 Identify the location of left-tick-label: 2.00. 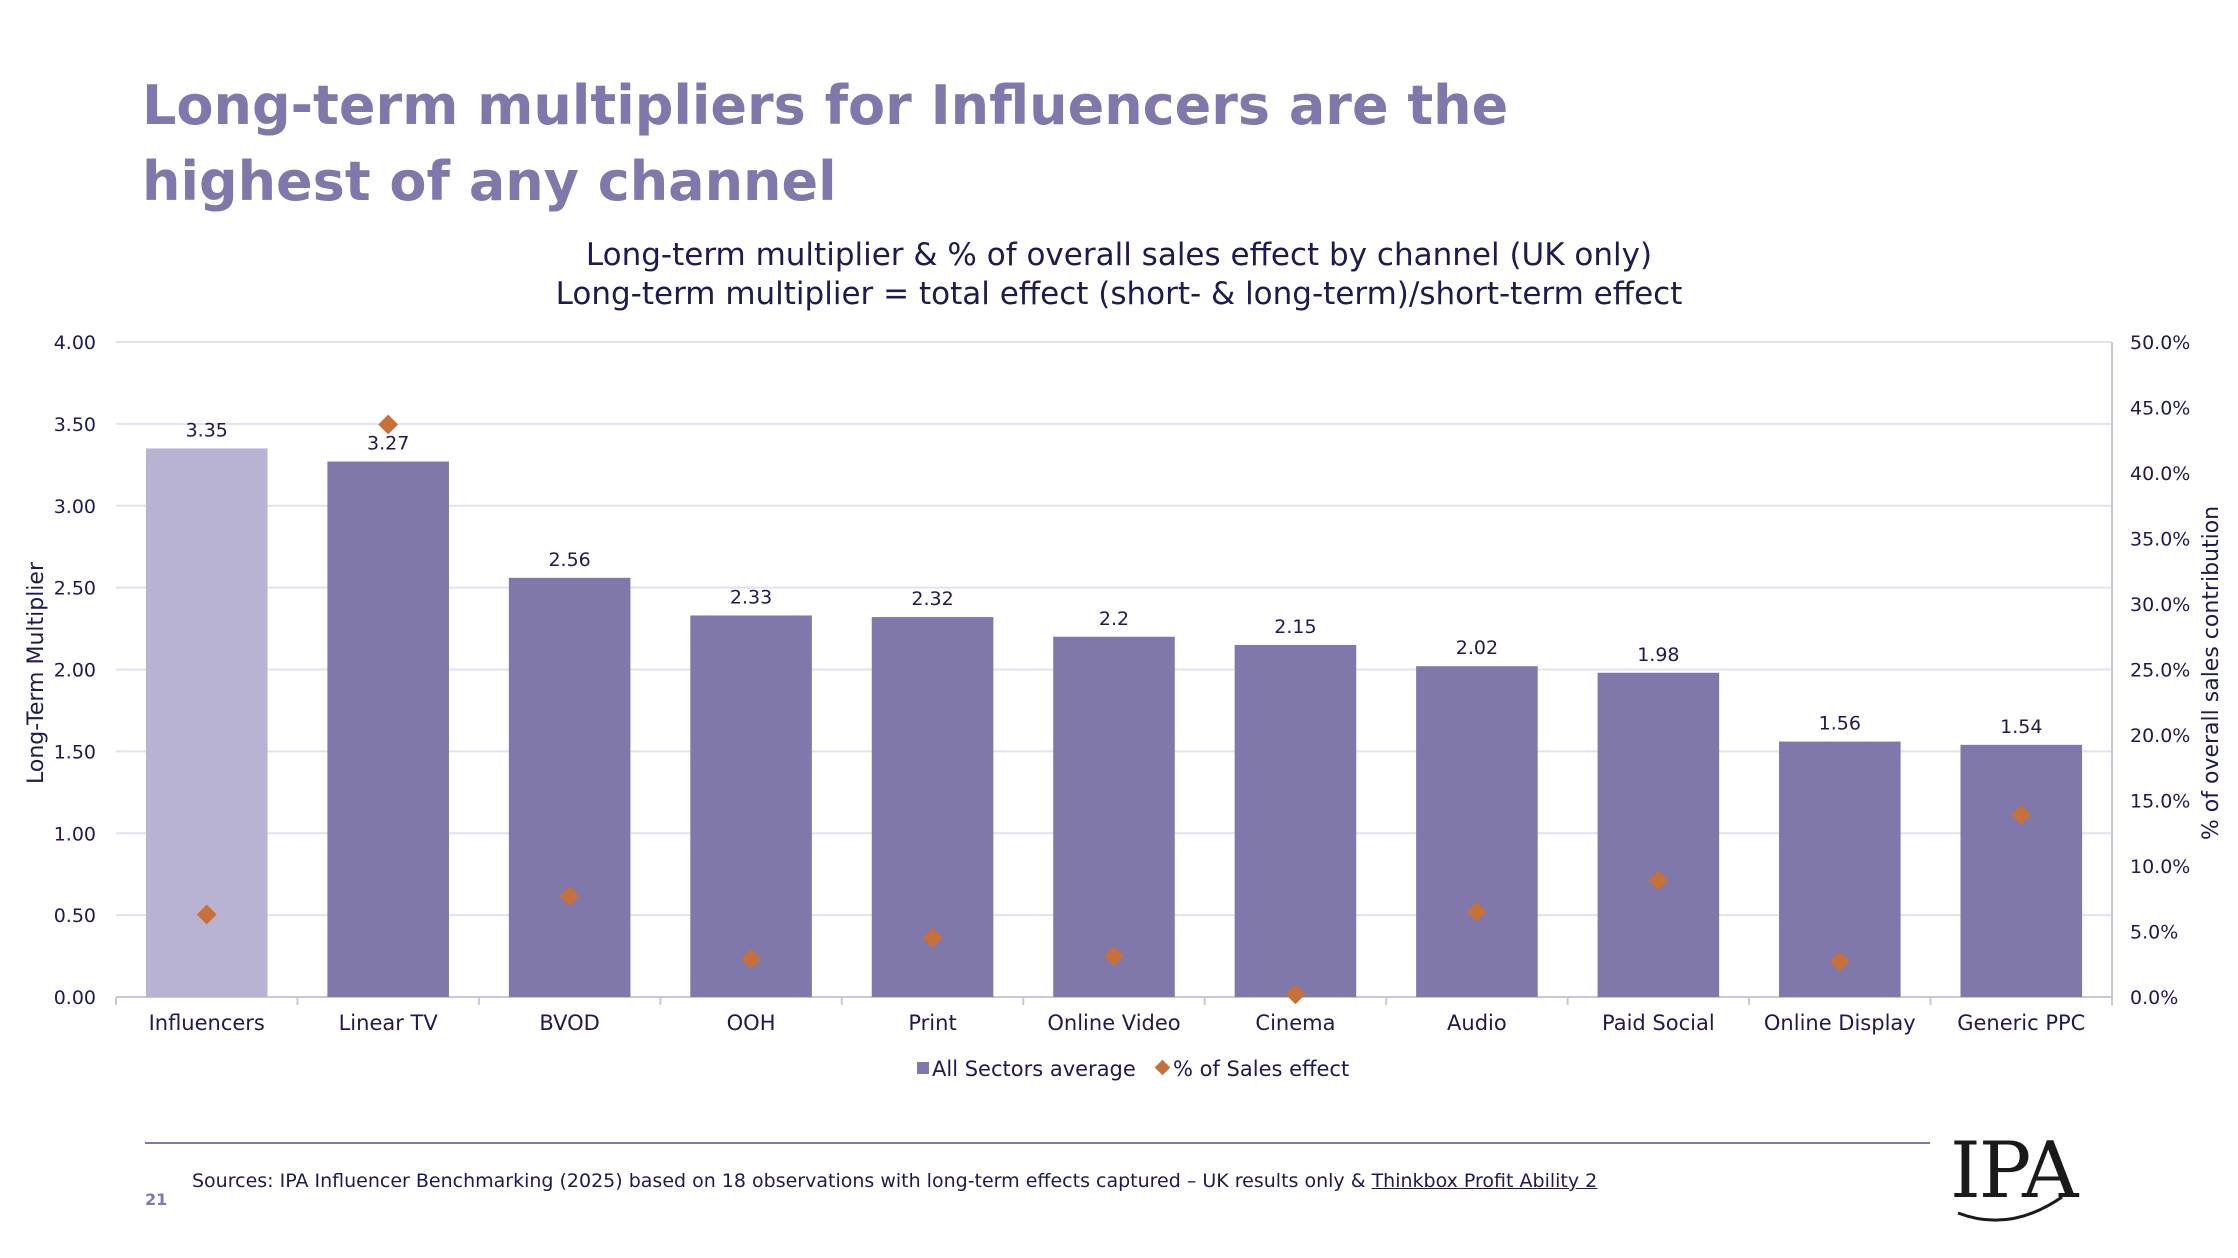
(75, 671).